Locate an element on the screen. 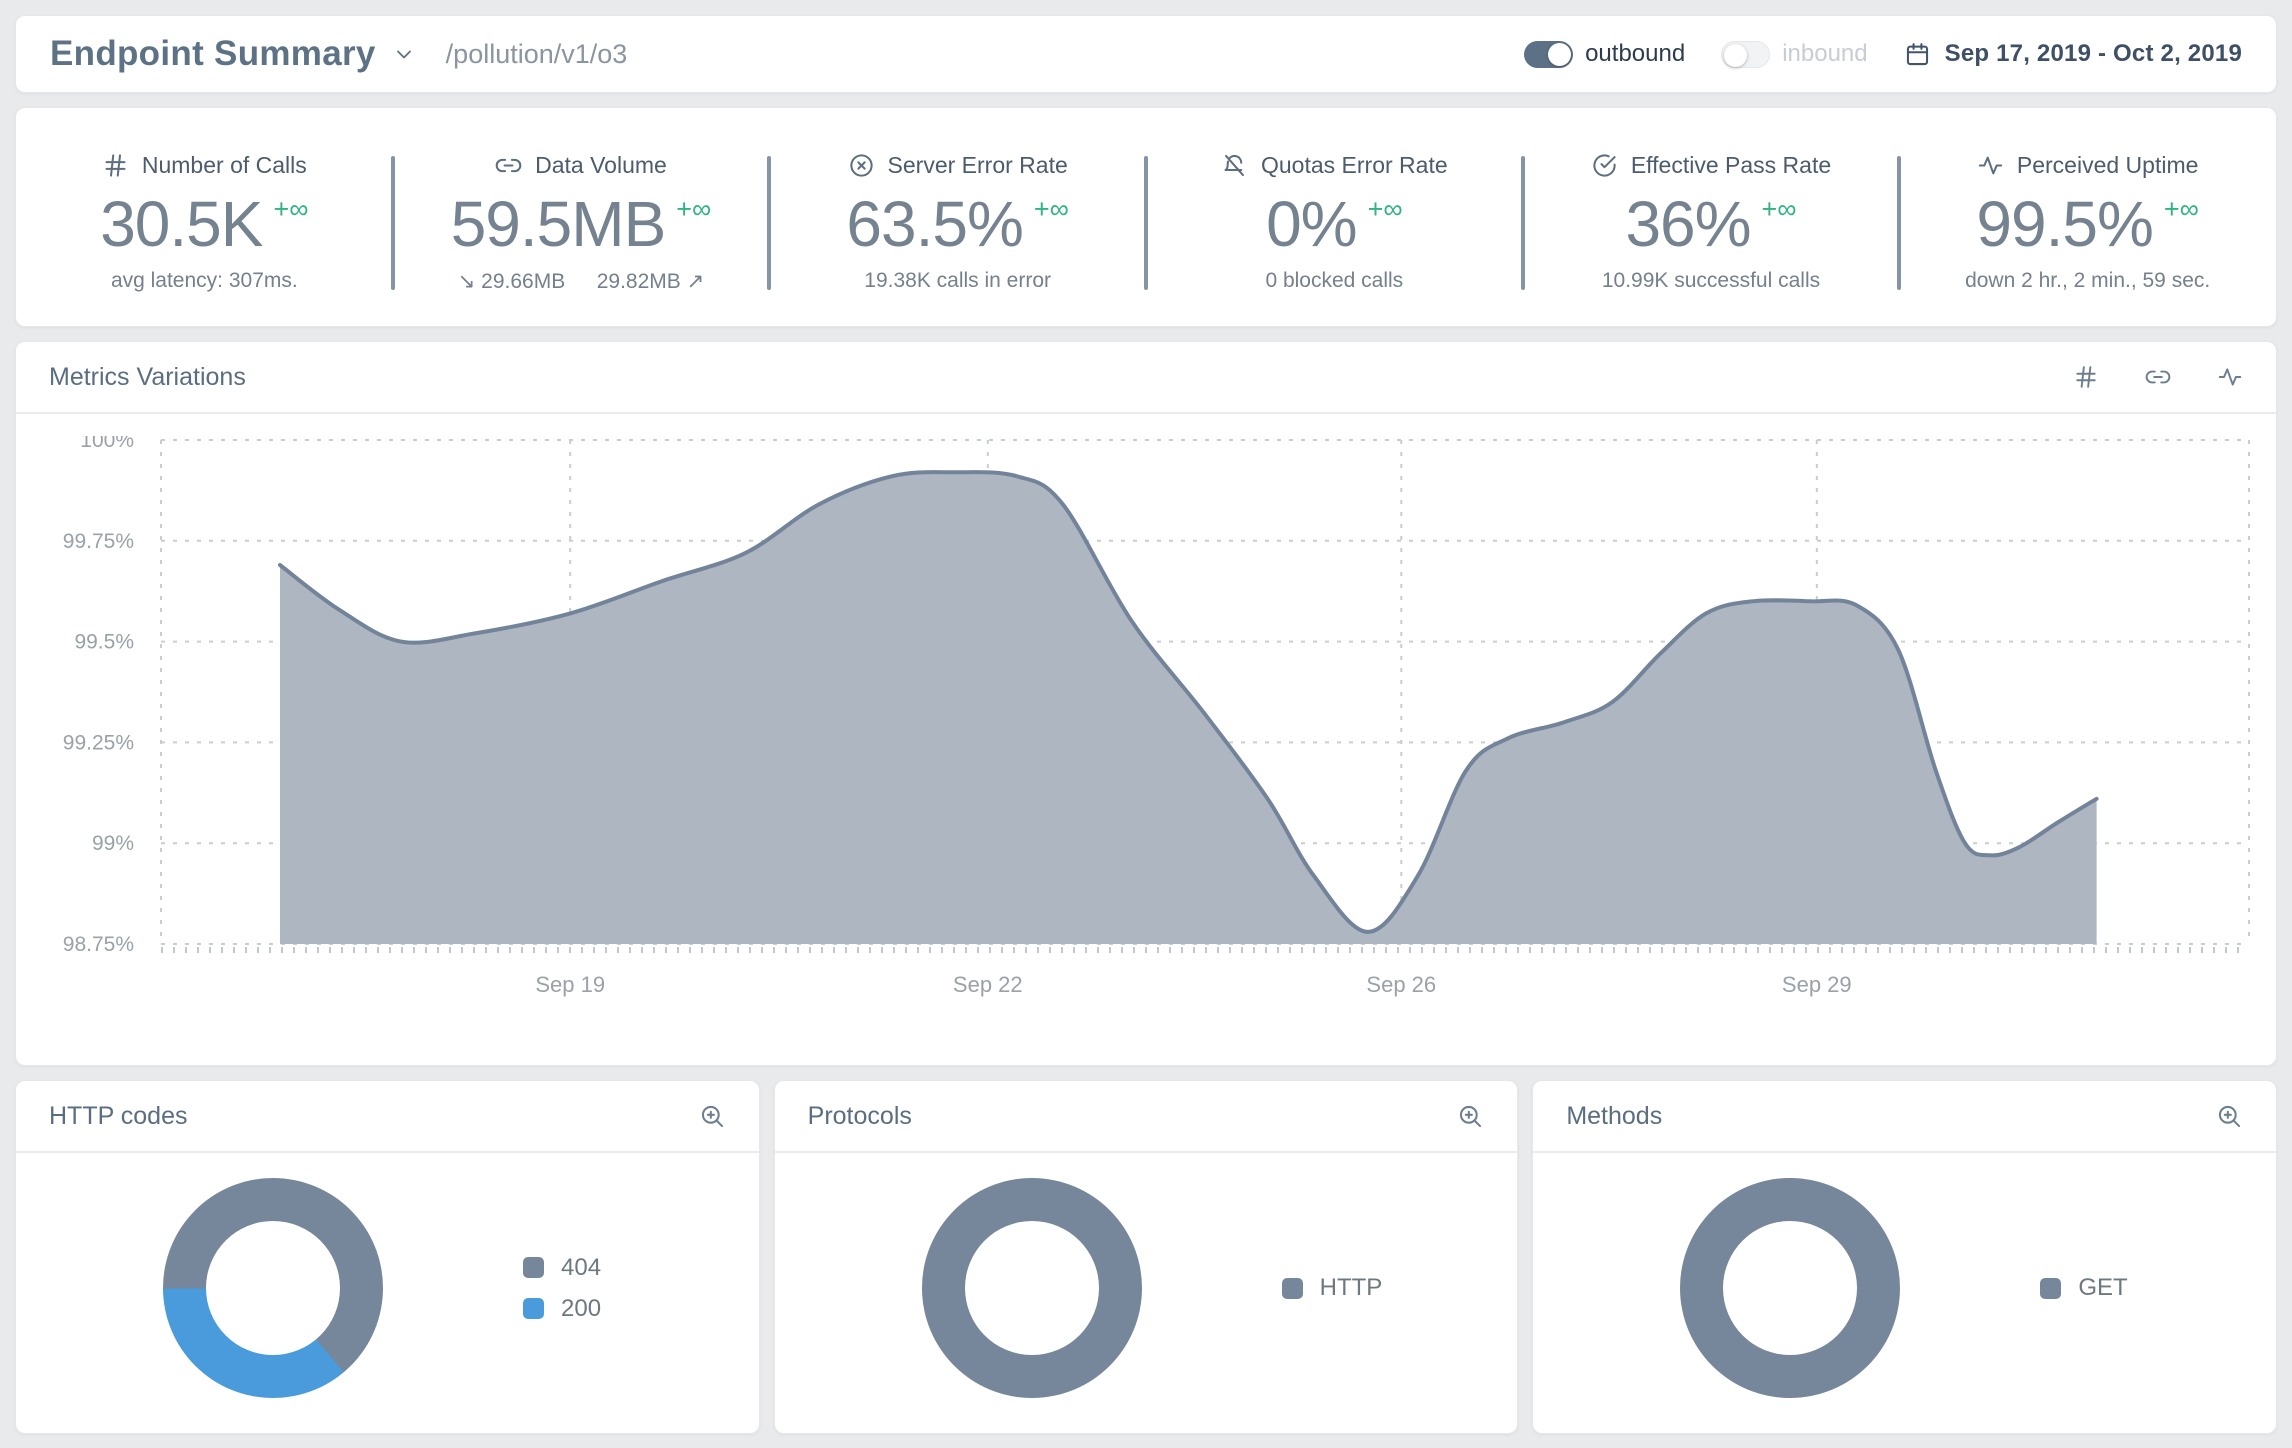 The width and height of the screenshot is (2292, 1448). legend-item-200: 200 is located at coordinates (562, 1309).